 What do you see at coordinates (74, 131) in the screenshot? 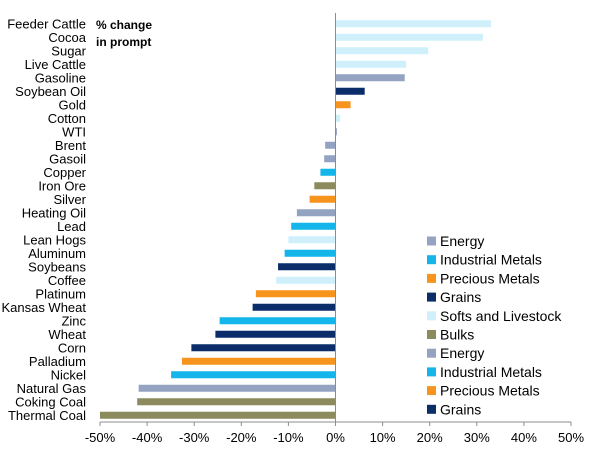
I see `category-label-wti: WTI` at bounding box center [74, 131].